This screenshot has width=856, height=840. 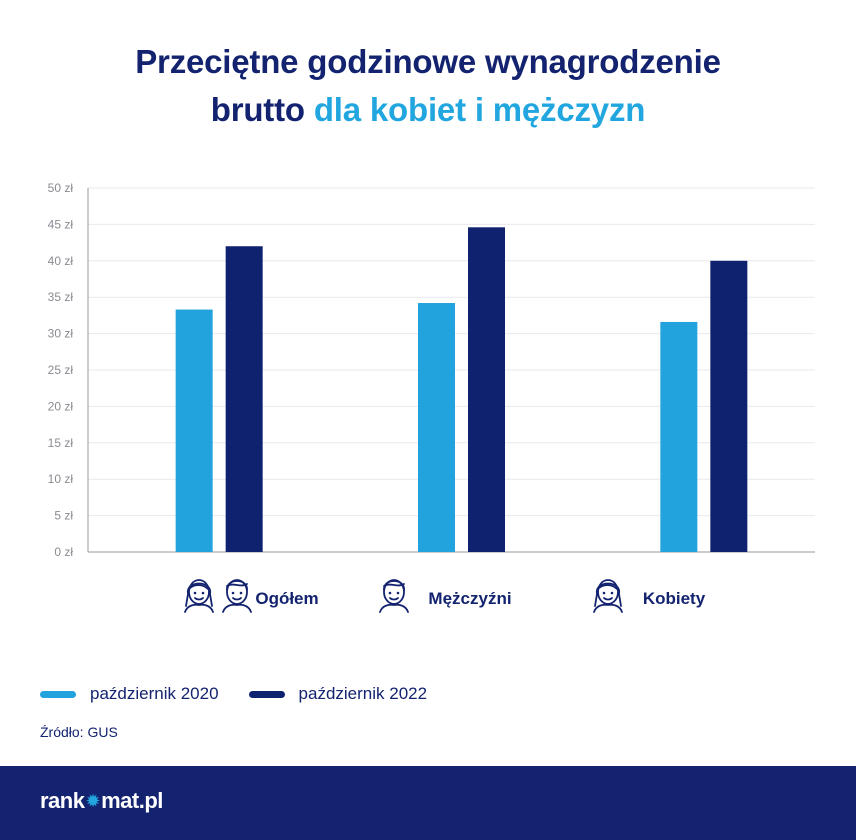 I want to click on title-plain: brutto, so click(x=257, y=109).